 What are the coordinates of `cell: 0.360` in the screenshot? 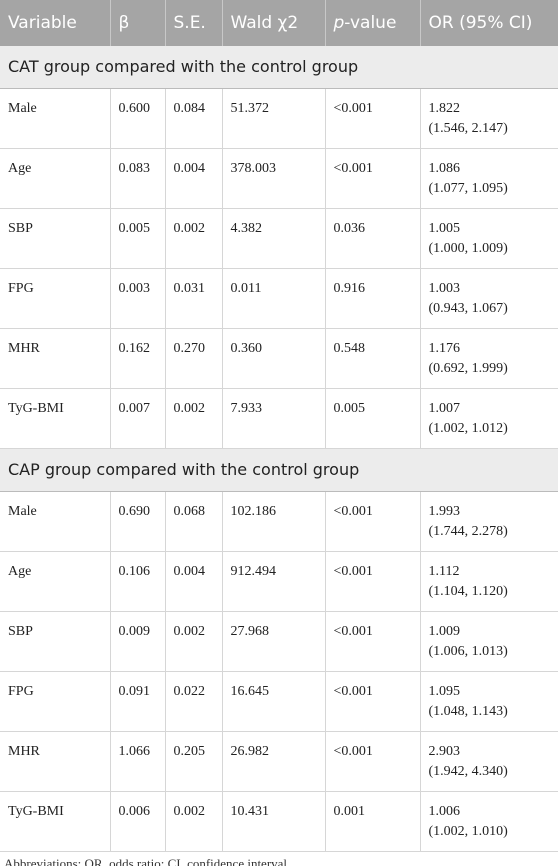 It's located at (274, 358).